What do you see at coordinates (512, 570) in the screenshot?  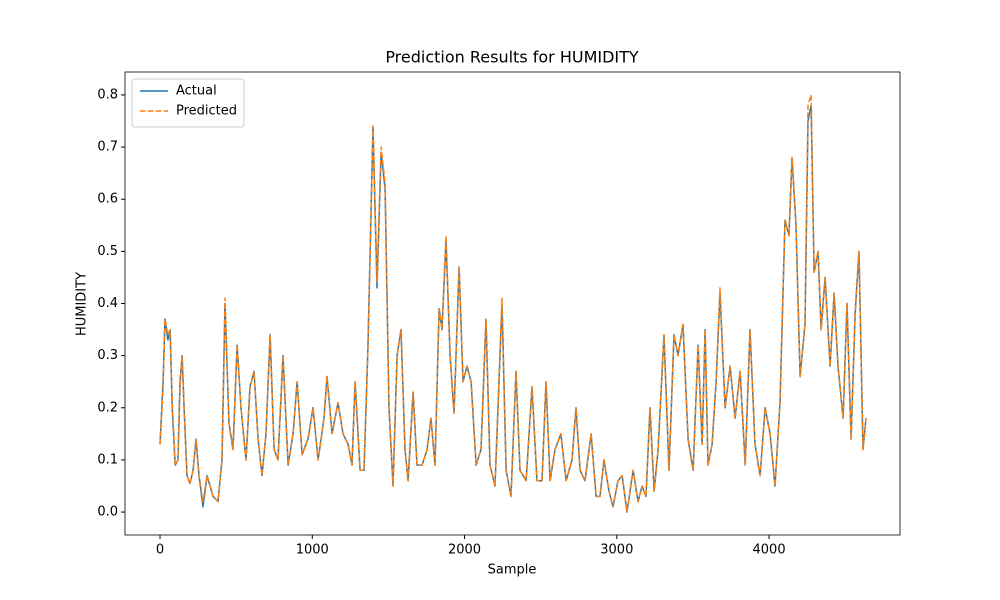 I see `x-axis-label: Sample` at bounding box center [512, 570].